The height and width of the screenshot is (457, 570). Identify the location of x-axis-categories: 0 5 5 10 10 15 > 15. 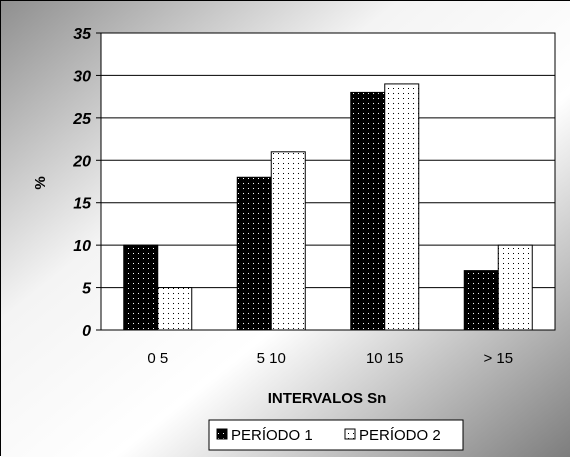
(330, 358).